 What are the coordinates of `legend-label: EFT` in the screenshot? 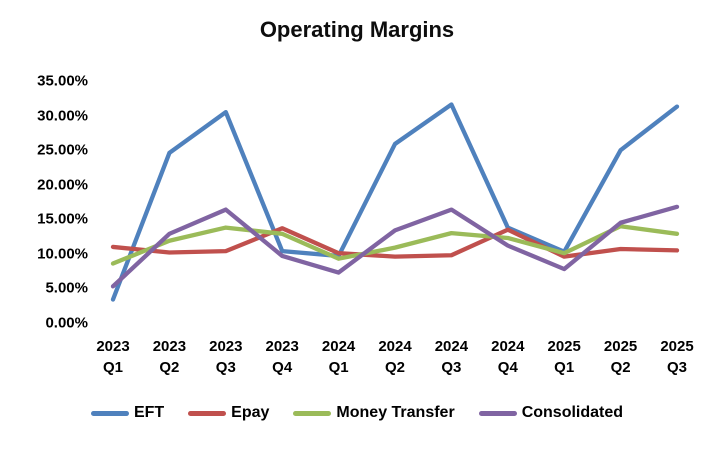 It's located at (149, 412).